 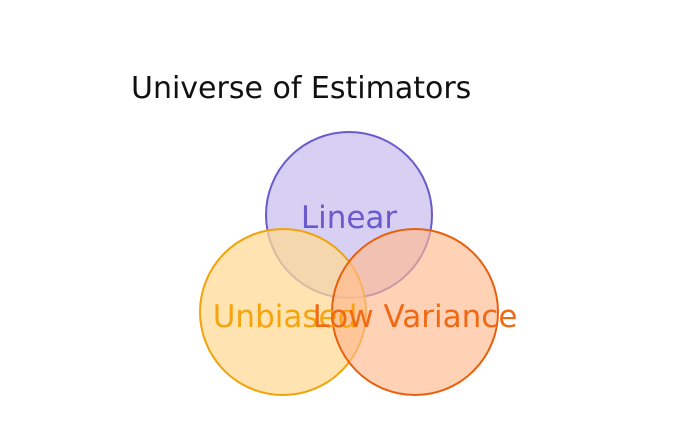 I want to click on unbiased-set-label: Unbiased, so click(x=285, y=317).